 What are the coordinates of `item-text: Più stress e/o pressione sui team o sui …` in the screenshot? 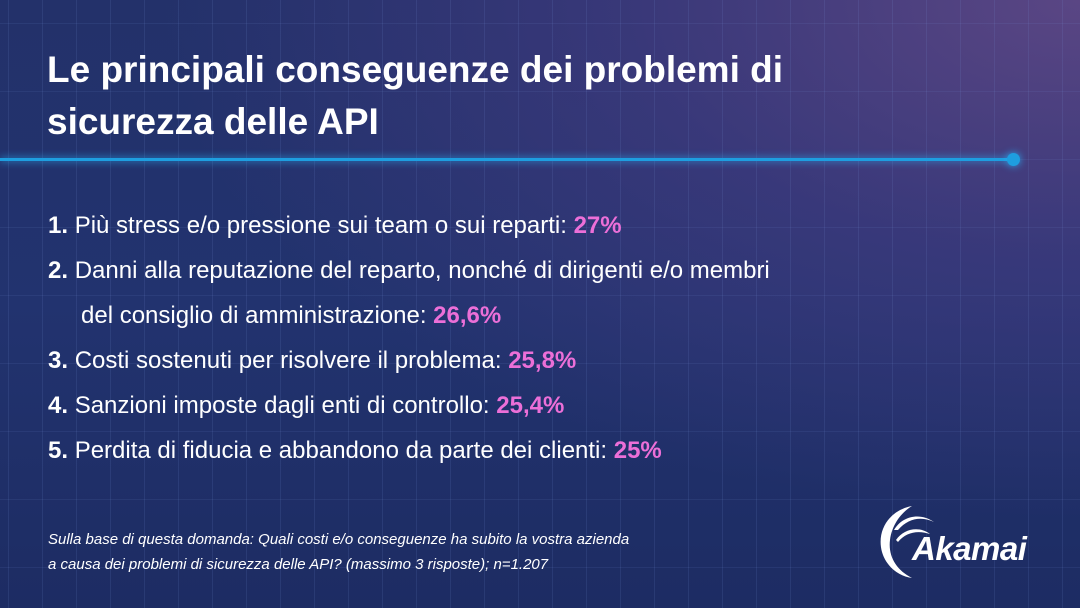 It's located at (324, 225).